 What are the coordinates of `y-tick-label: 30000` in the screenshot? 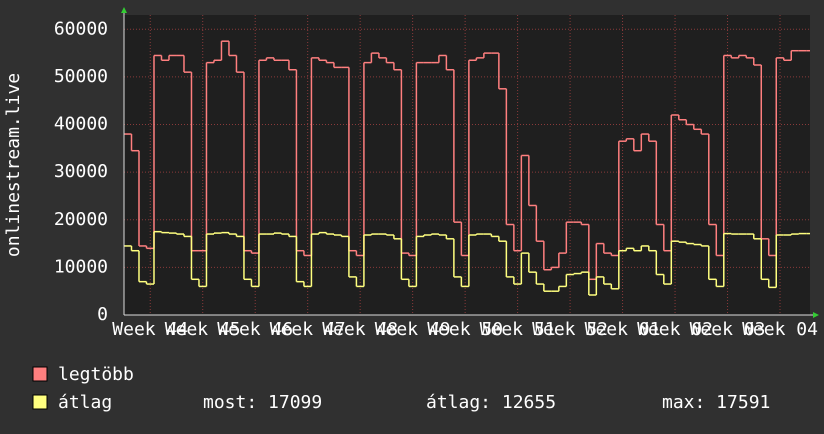 It's located at (81, 171).